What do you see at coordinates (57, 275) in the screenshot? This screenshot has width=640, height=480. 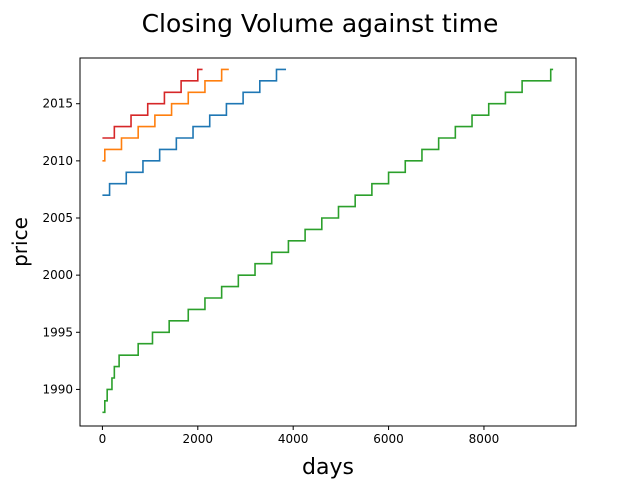 I see `y-tick-label: 2000` at bounding box center [57, 275].